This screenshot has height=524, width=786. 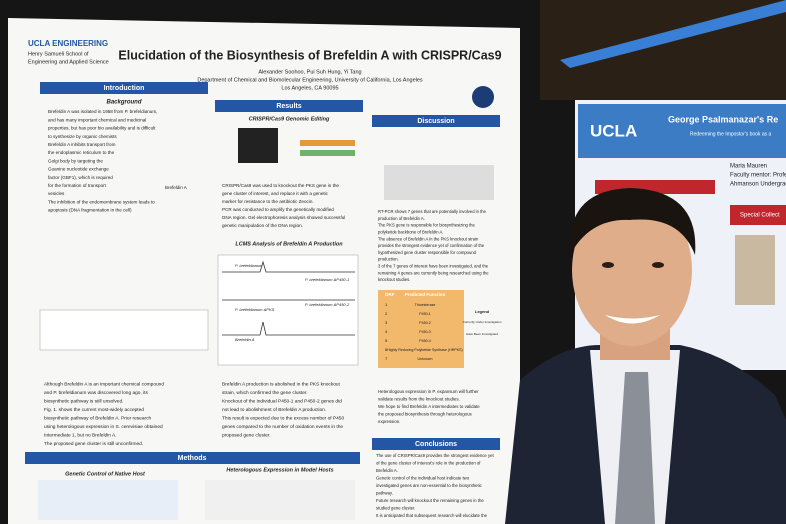 I want to click on panel-title: LCMS Analysis of Brefeldin A Production, so click(x=289, y=244).